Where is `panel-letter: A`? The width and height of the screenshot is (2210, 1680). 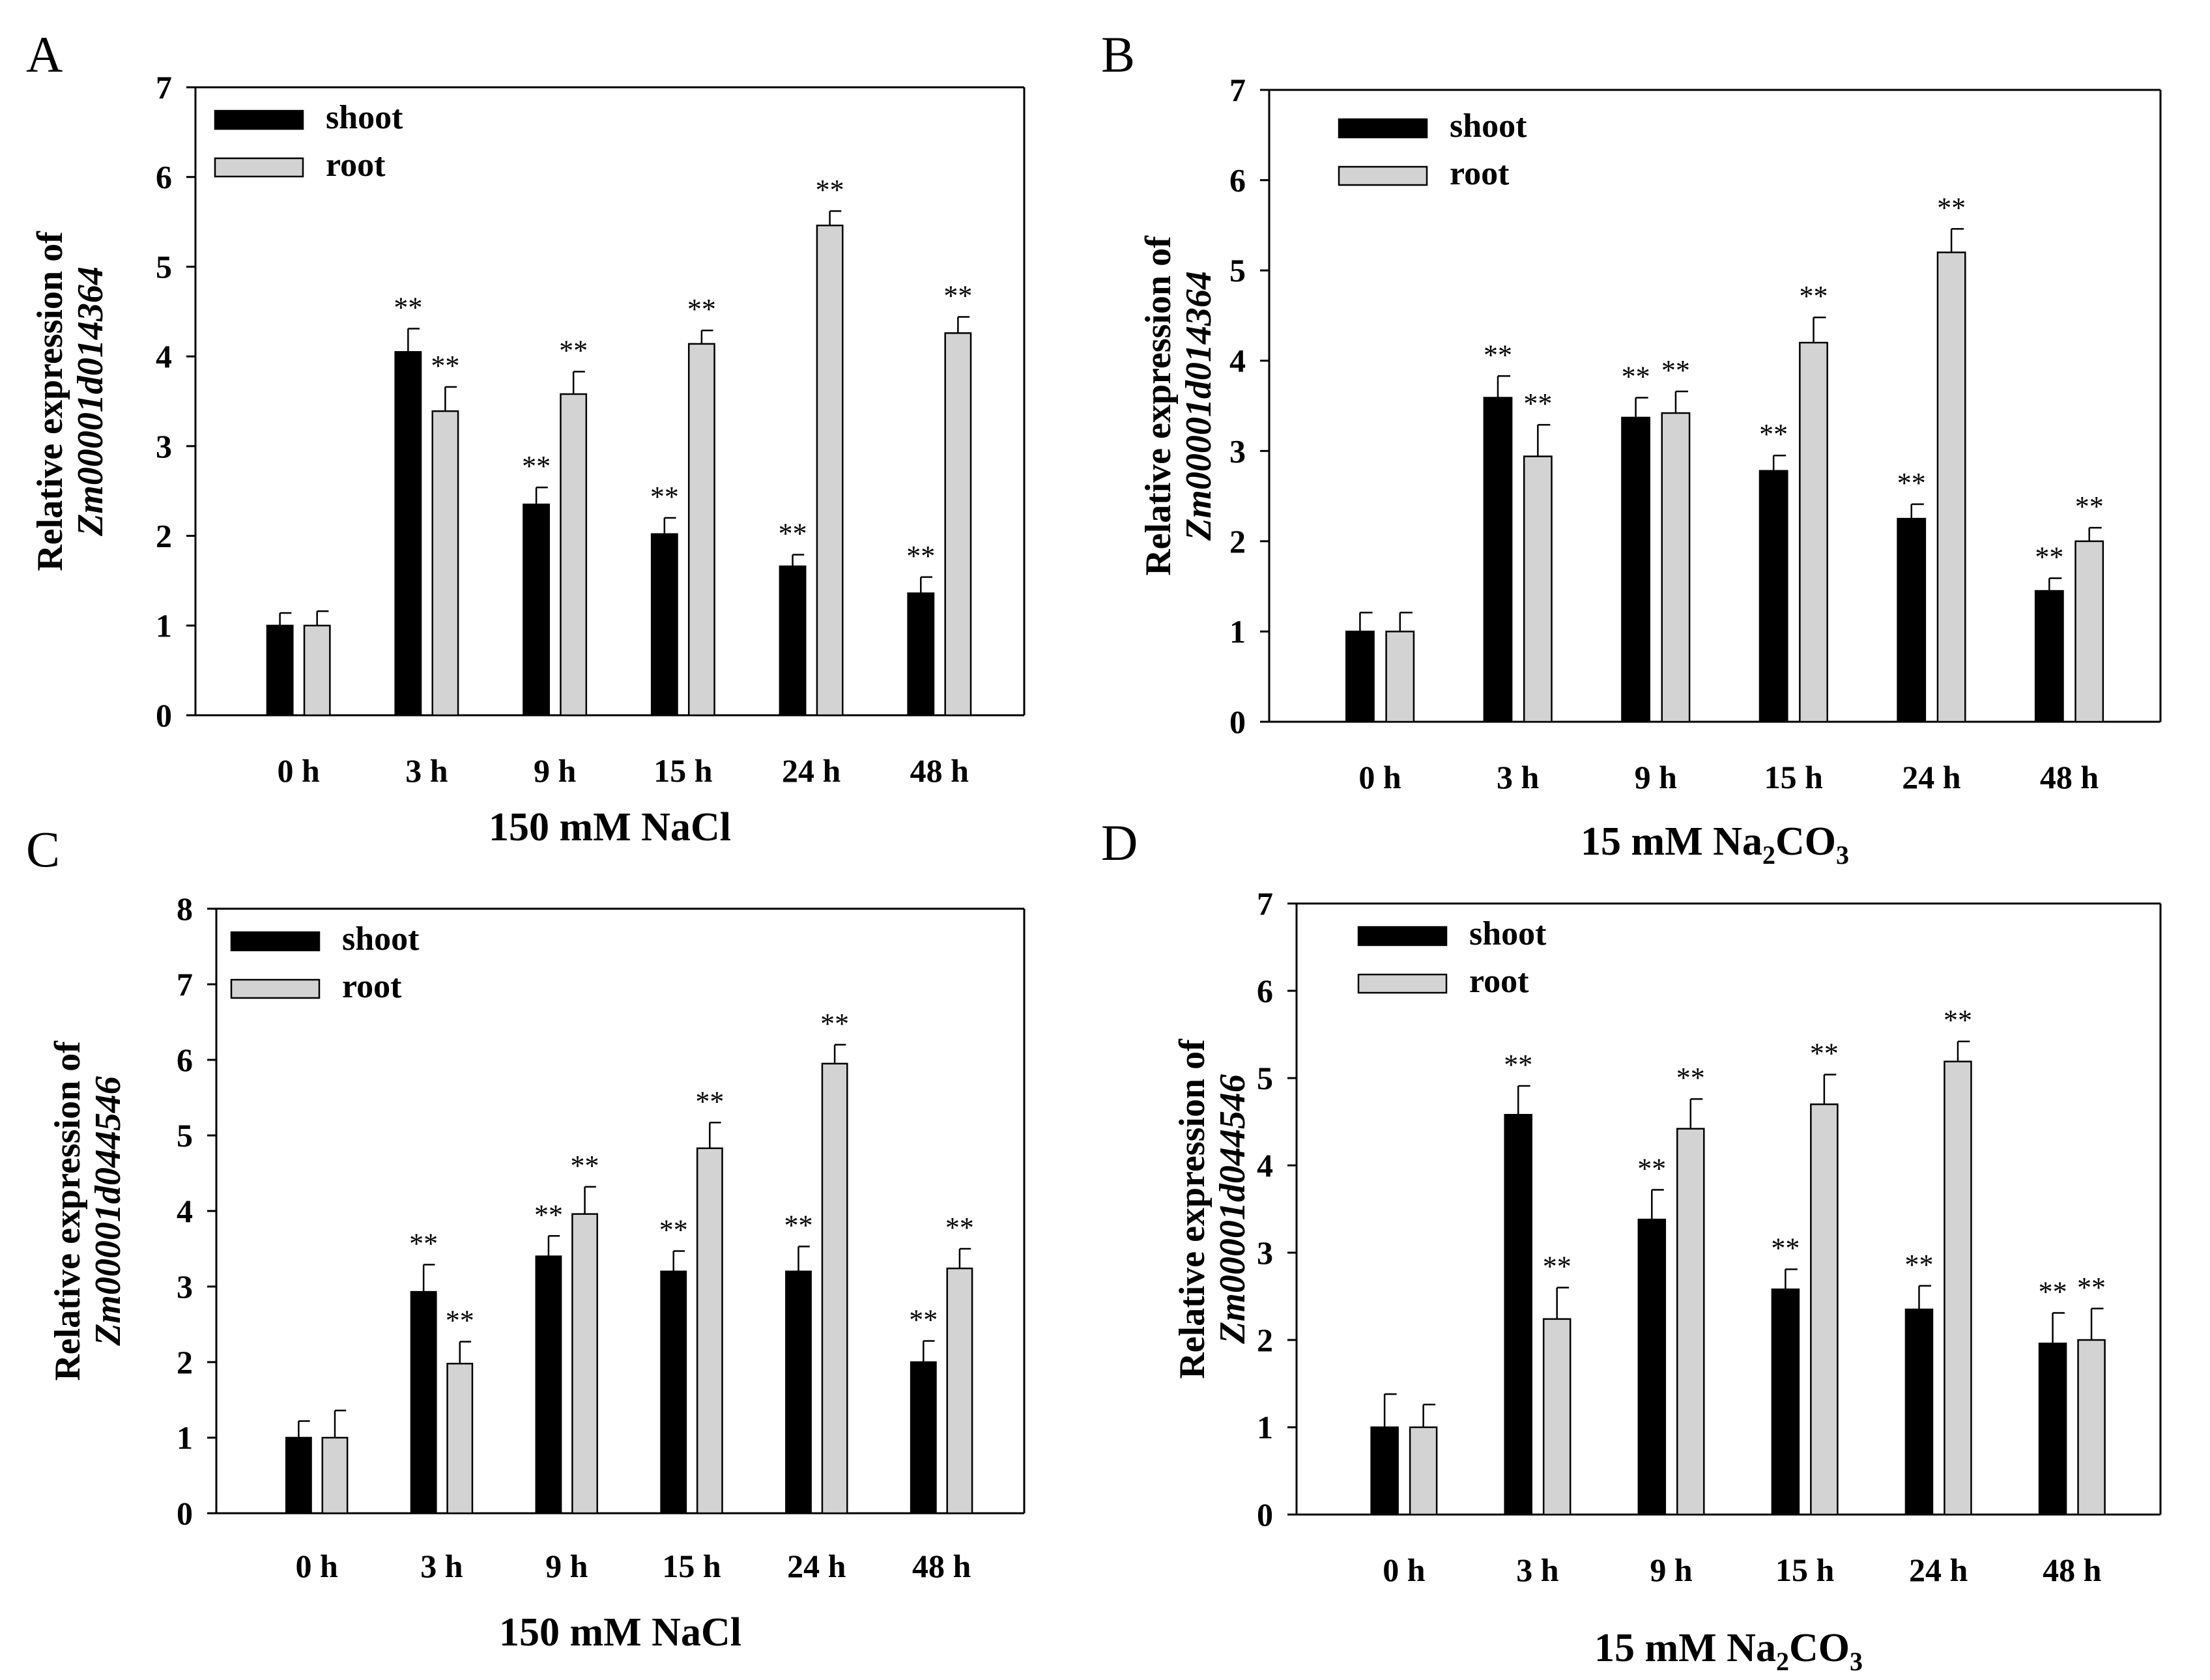 panel-letter: A is located at coordinates (44, 54).